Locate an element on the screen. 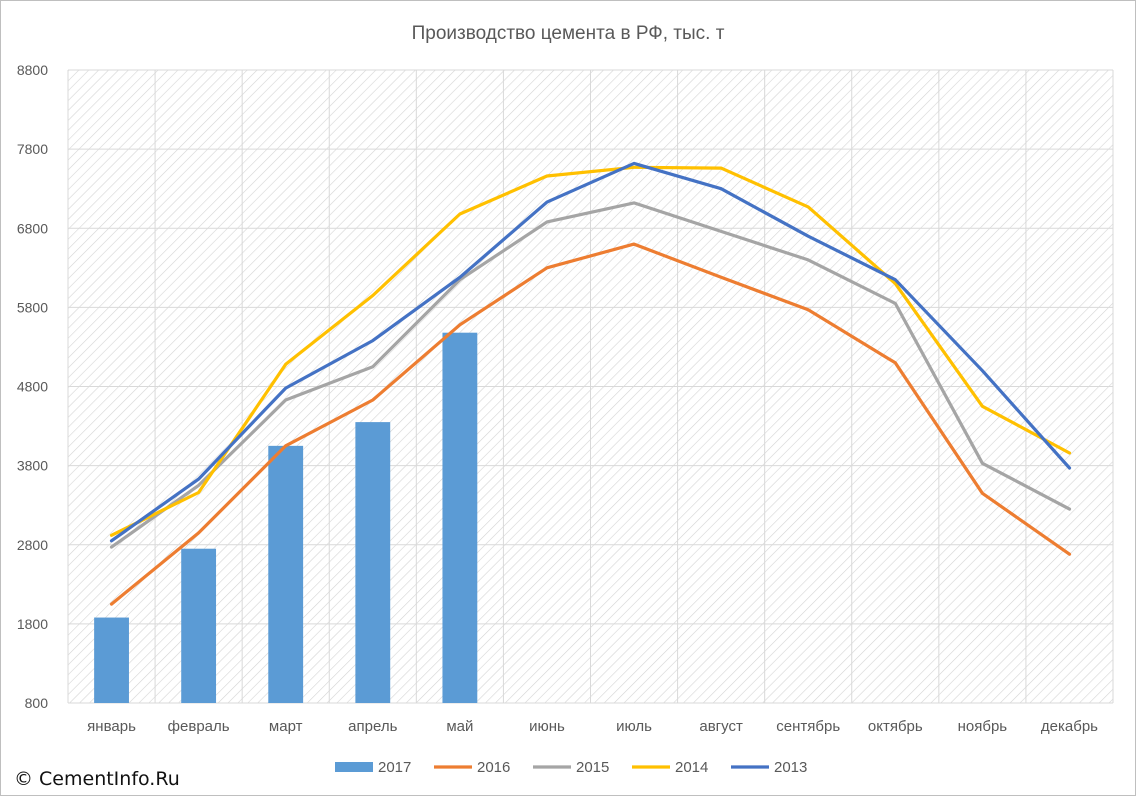 The image size is (1136, 796). x-tick-label: сентябрь is located at coordinates (808, 726).